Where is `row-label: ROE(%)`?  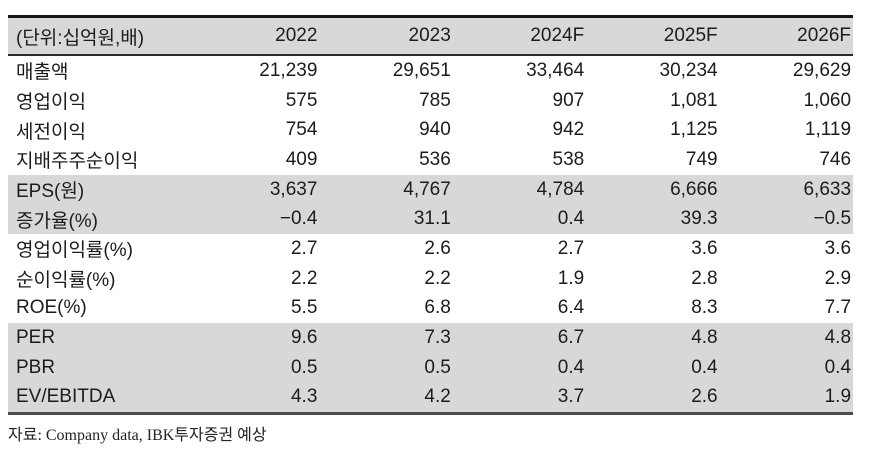
row-label: ROE(%) is located at coordinates (51, 308).